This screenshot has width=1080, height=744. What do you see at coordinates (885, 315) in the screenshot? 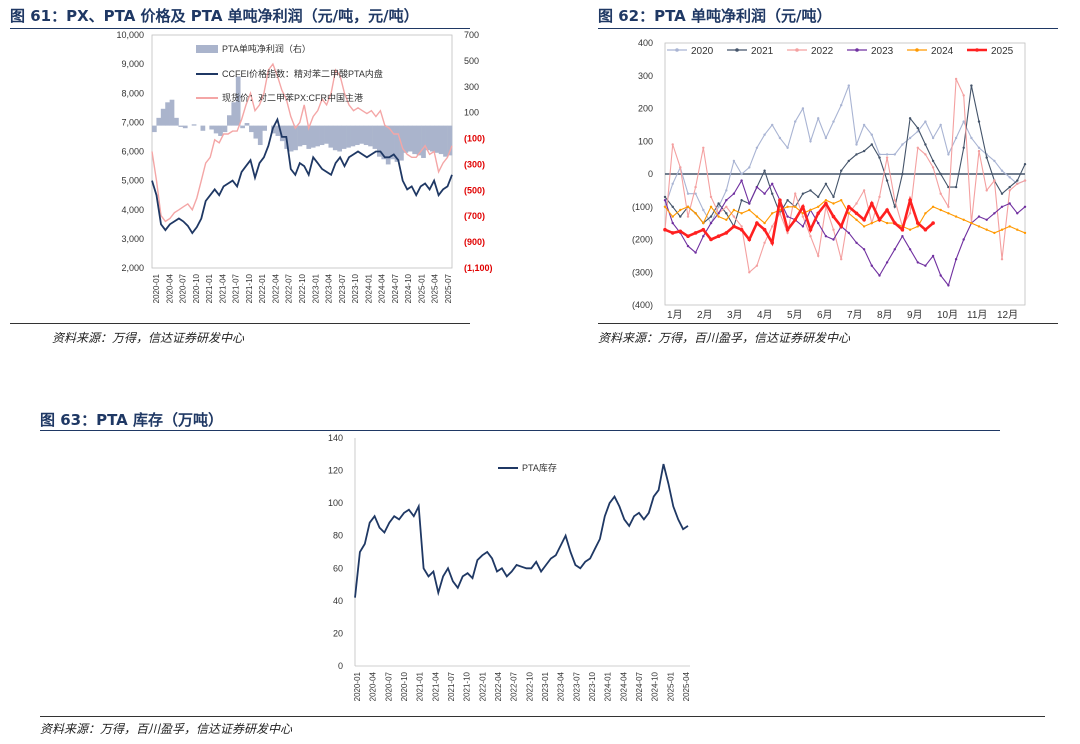
I see `fig62-x-tick-label: 8月` at bounding box center [885, 315].